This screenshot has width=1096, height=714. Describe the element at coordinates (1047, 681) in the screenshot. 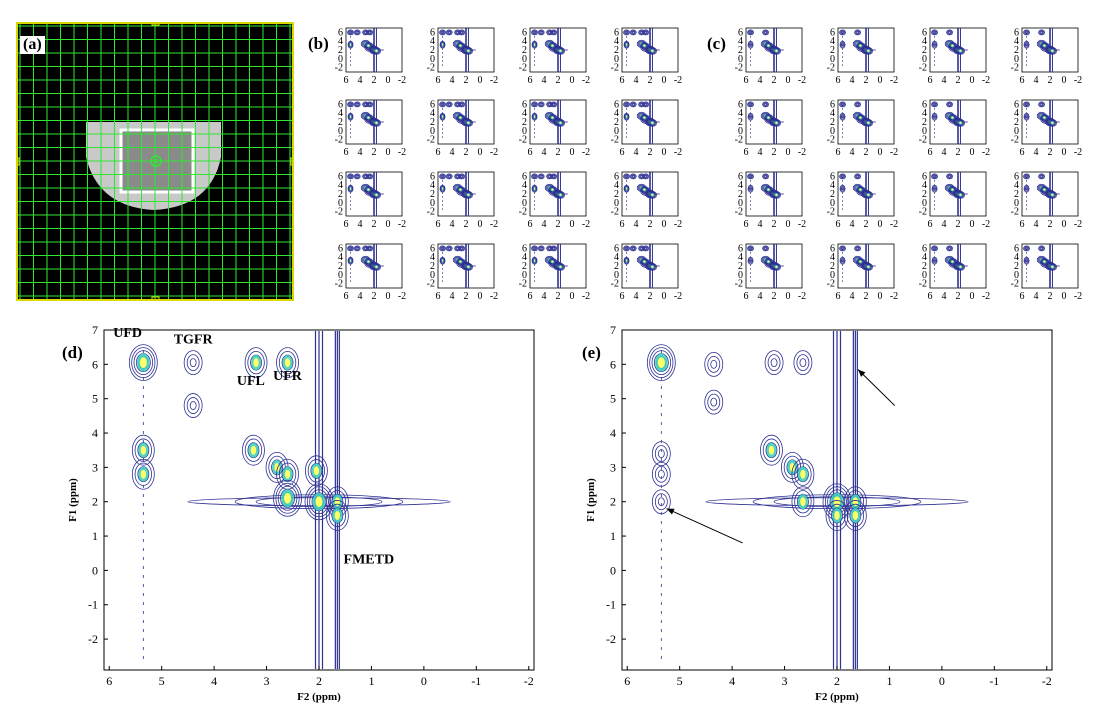

I see `x-tick-label: -2` at that location.